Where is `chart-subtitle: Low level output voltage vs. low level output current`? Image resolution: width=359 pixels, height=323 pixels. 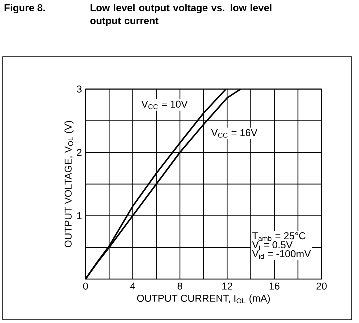
chart-subtitle: Low level output voltage vs. low level output current is located at coordinates (181, 15).